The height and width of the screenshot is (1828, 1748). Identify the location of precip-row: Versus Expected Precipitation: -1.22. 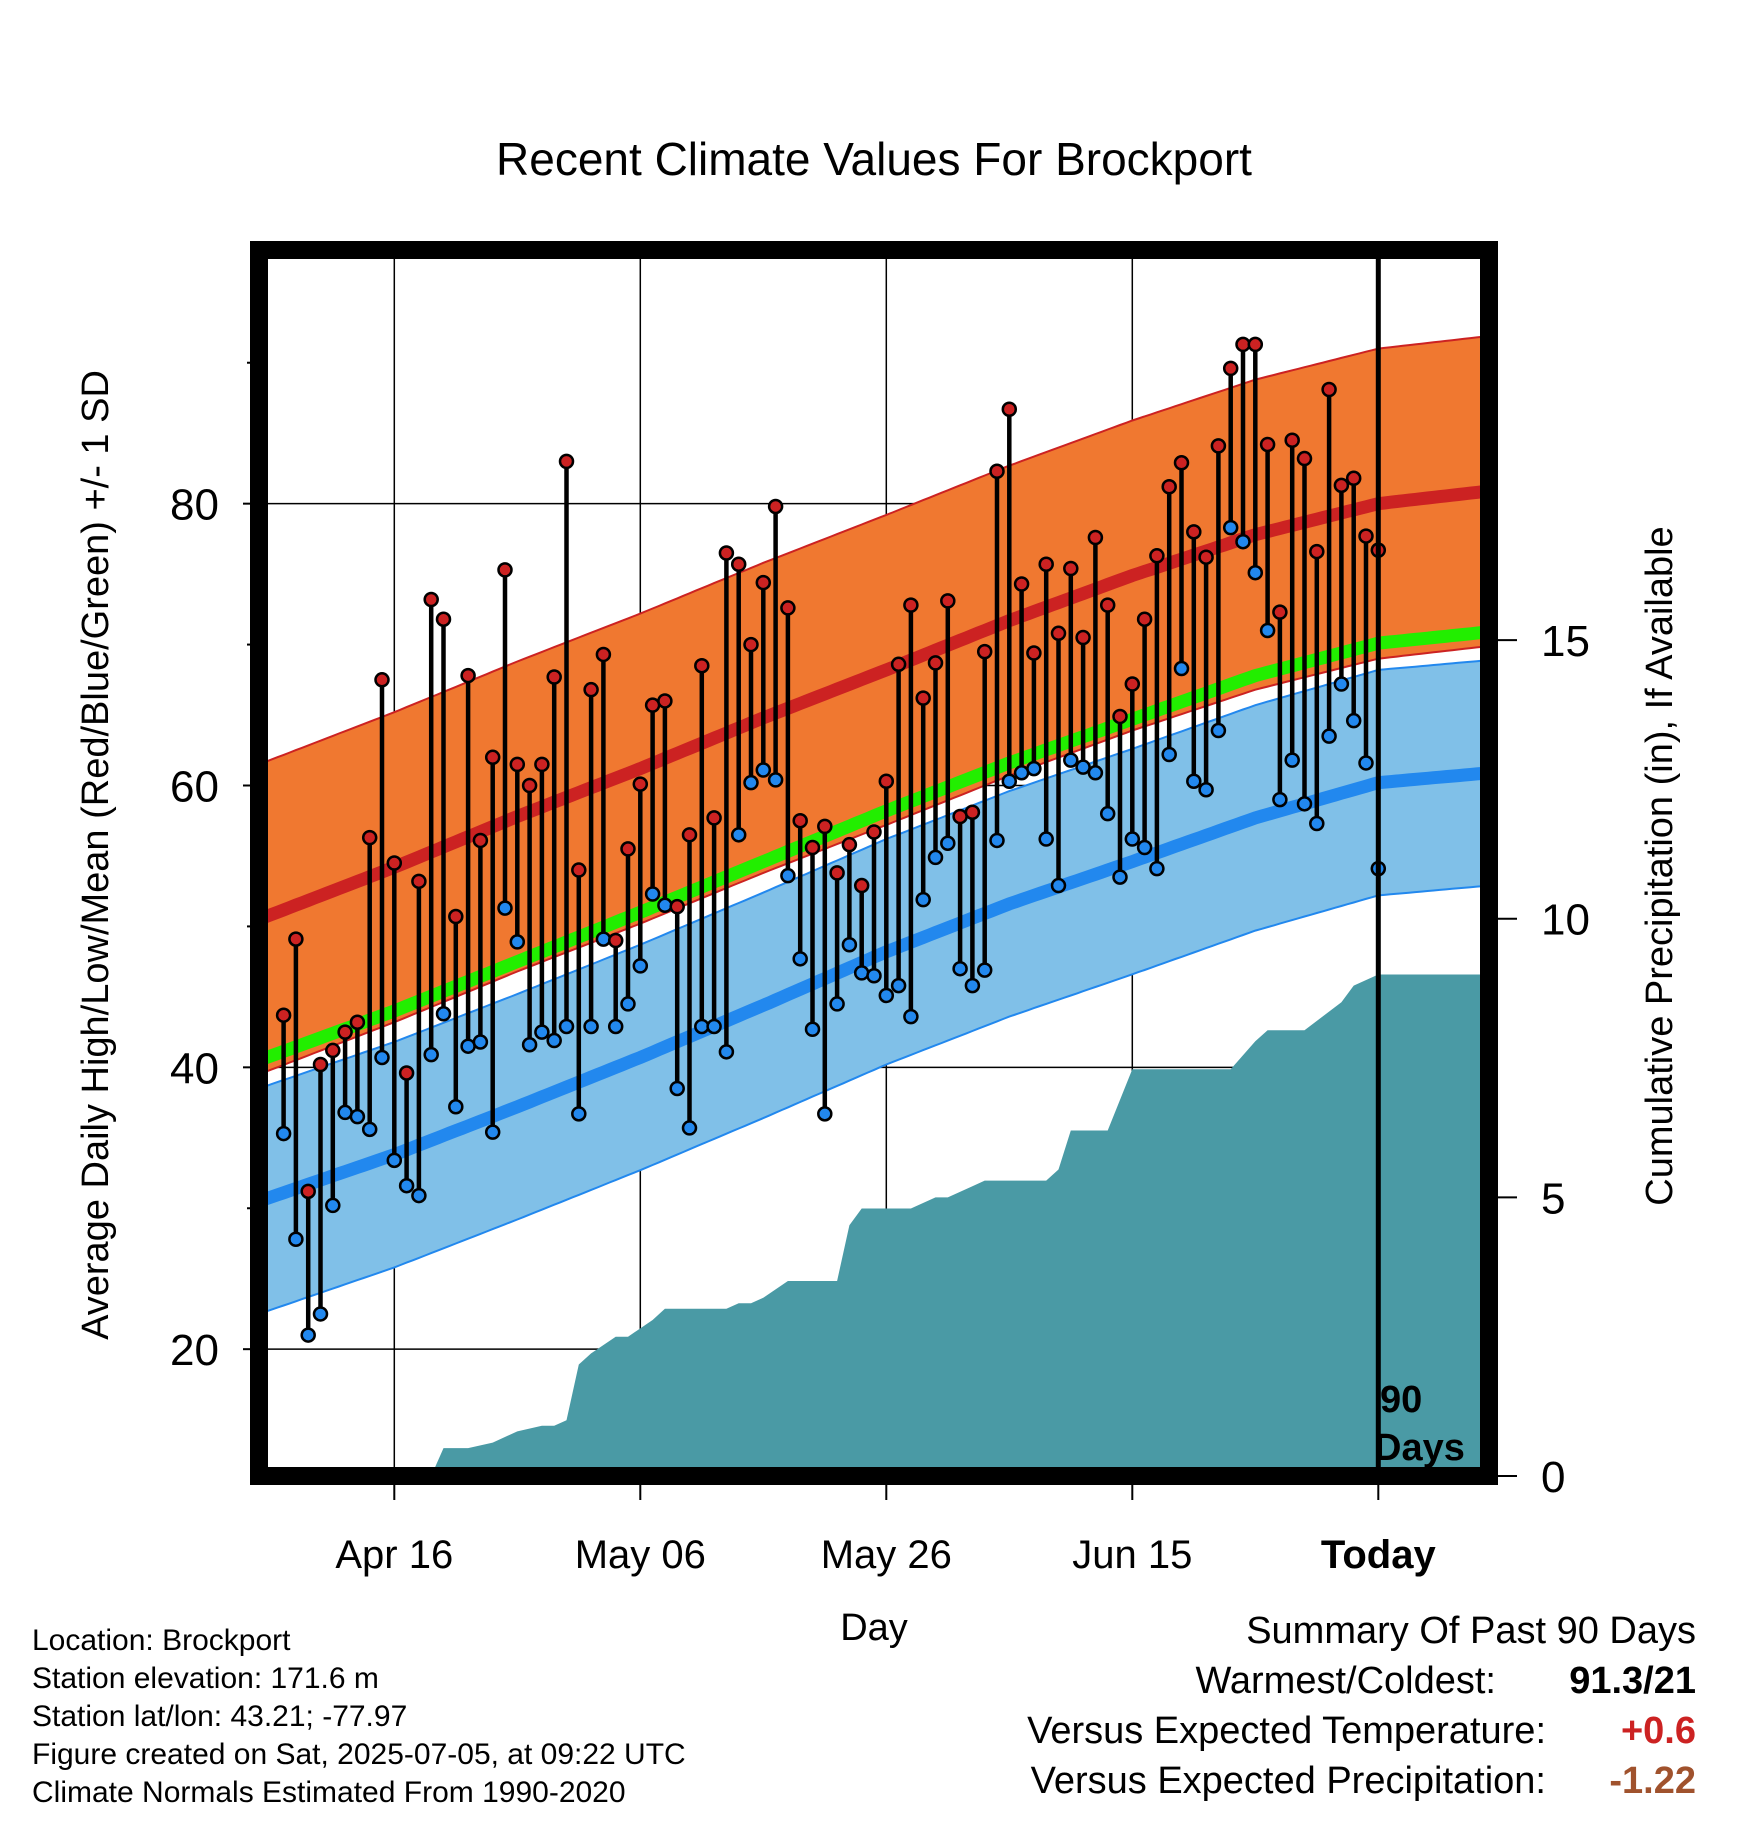
(1246, 1785).